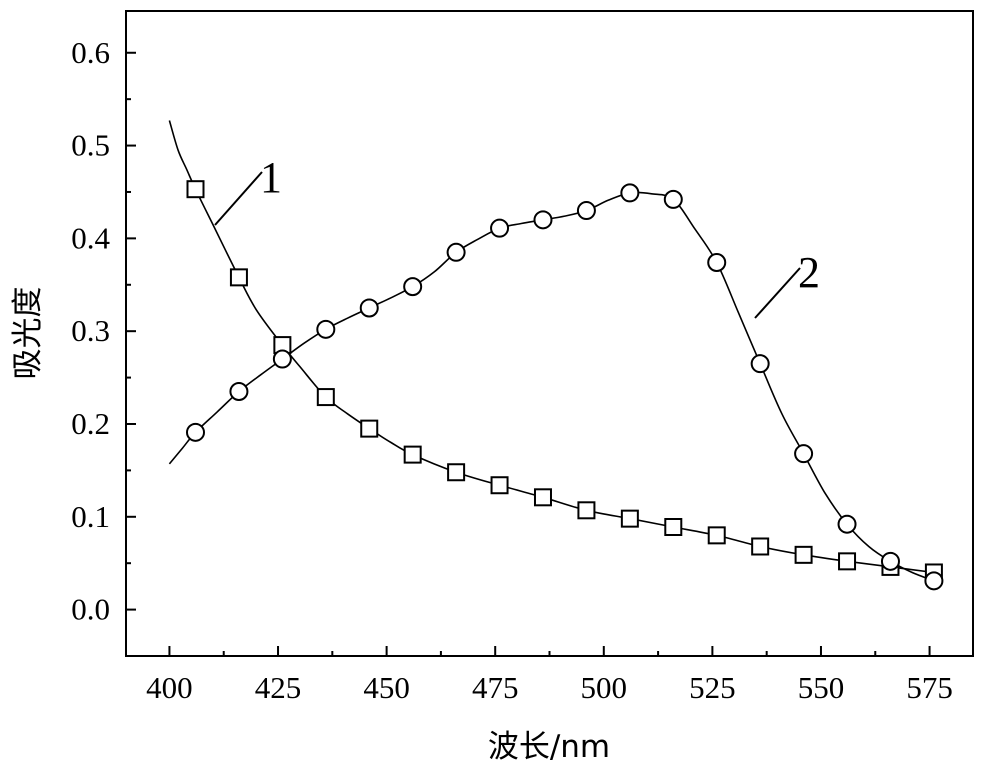 Image resolution: width=1000 pixels, height=771 pixels. I want to click on curve-label-leaders, so click(507, 245).